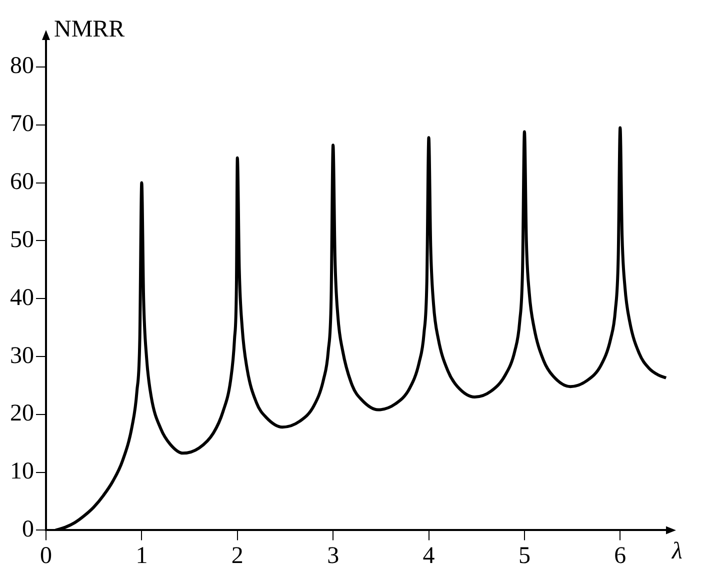 This screenshot has height=585, width=707. Describe the element at coordinates (22, 297) in the screenshot. I see `y-tick-label: 40` at that location.